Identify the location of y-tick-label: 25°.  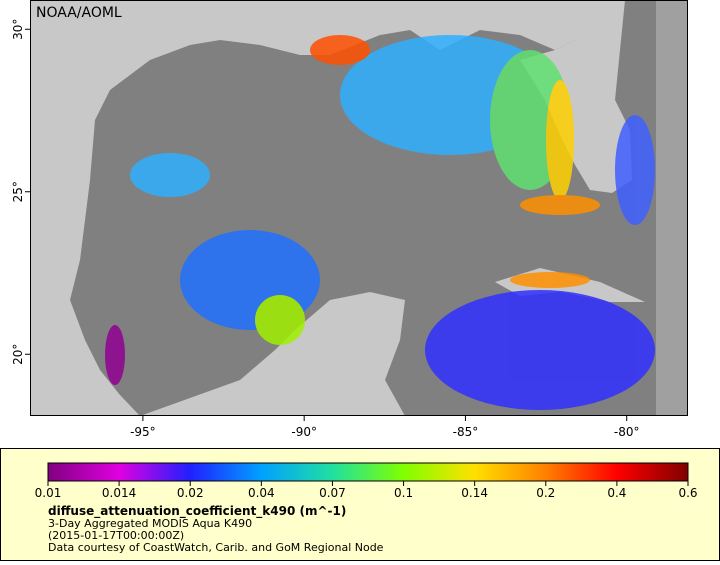
(18, 191).